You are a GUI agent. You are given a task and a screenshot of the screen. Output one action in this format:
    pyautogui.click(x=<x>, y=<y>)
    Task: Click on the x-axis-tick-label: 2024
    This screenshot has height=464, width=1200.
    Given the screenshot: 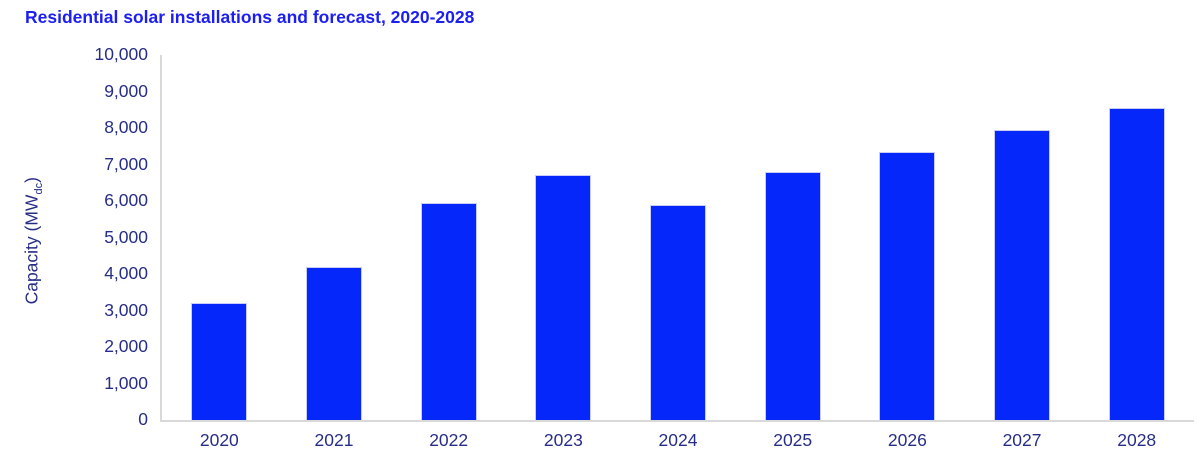 What is the action you would take?
    pyautogui.click(x=678, y=440)
    